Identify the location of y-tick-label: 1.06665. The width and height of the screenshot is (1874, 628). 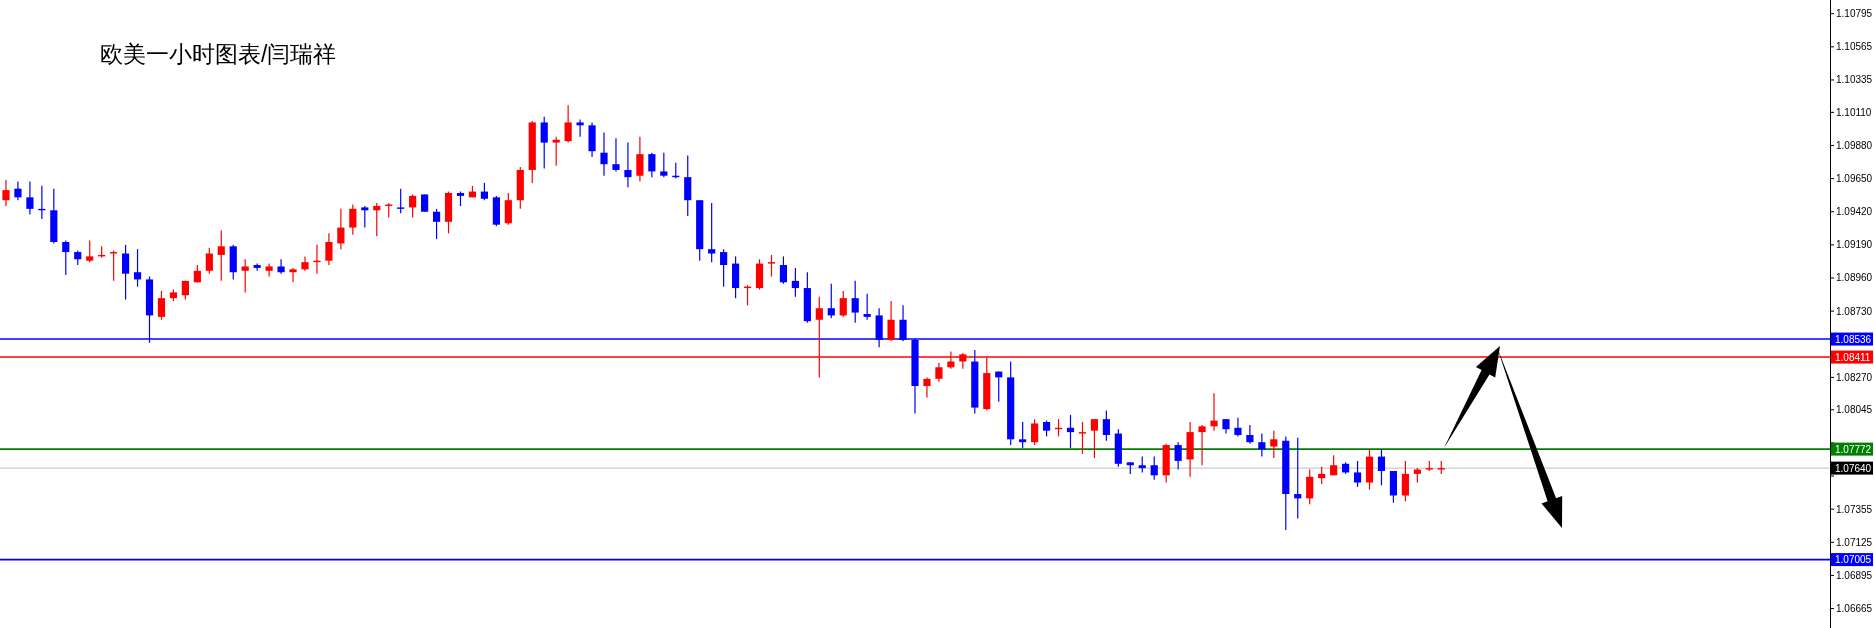
(1854, 609).